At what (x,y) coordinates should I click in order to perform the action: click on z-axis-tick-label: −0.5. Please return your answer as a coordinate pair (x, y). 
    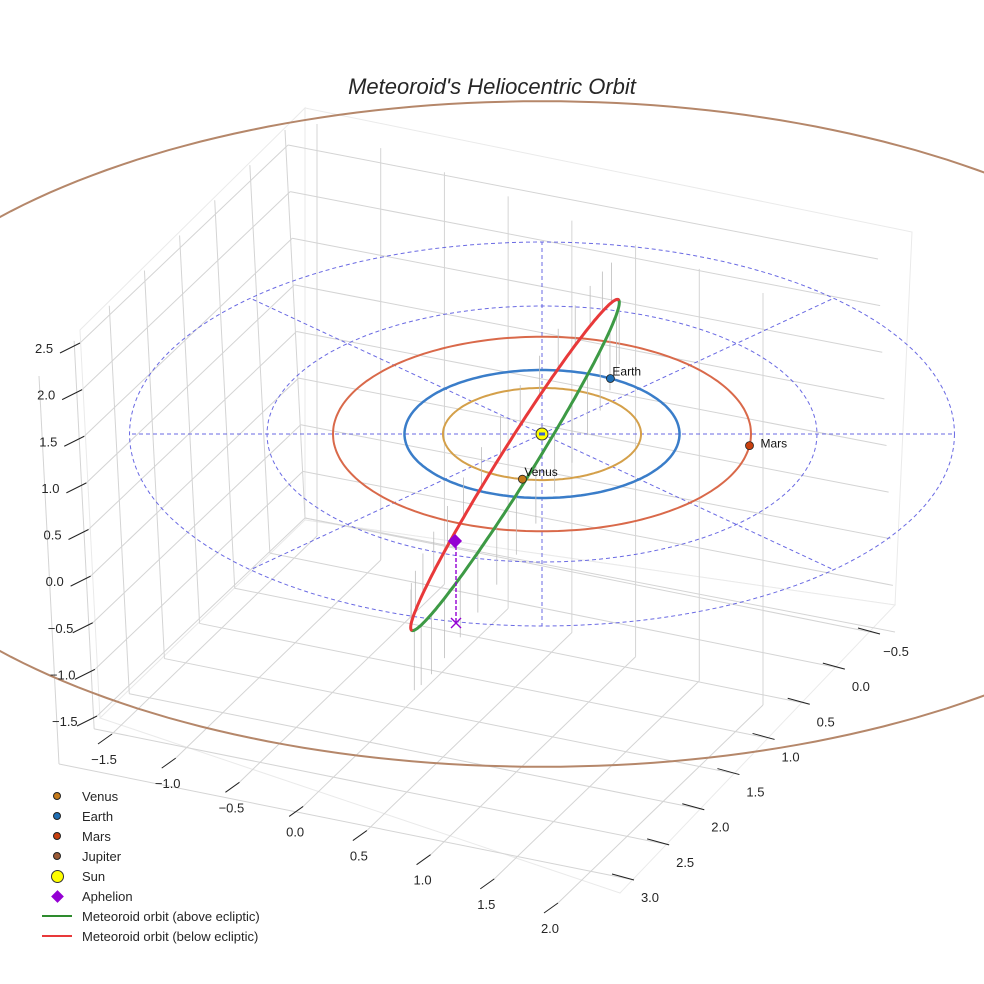
    Looking at the image, I should click on (61, 628).